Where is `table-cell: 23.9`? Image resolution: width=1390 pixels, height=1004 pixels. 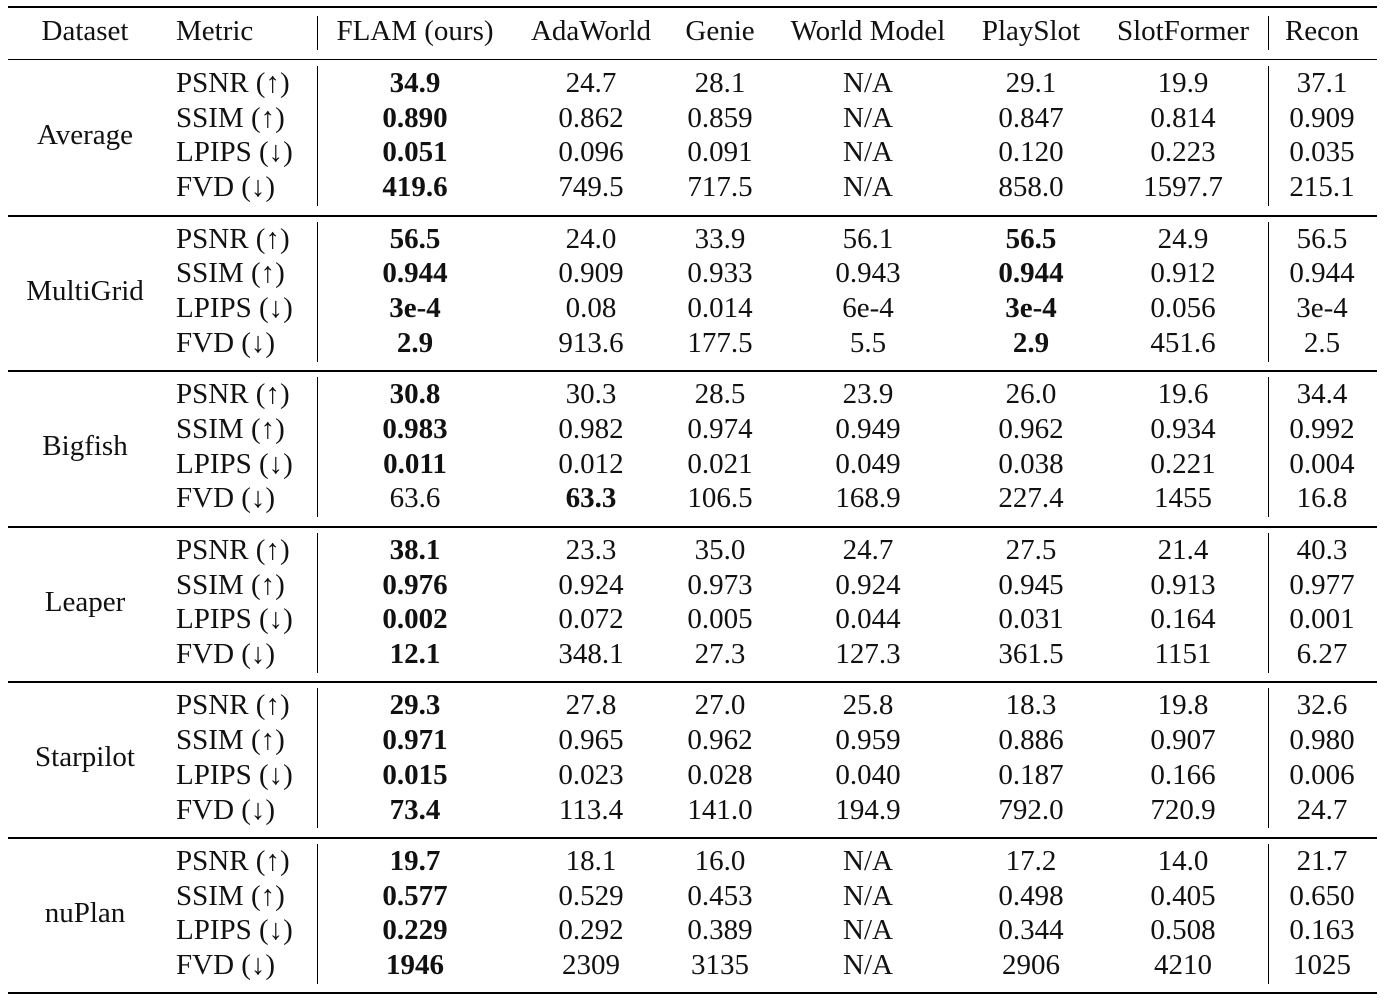 table-cell: 23.9 is located at coordinates (868, 394).